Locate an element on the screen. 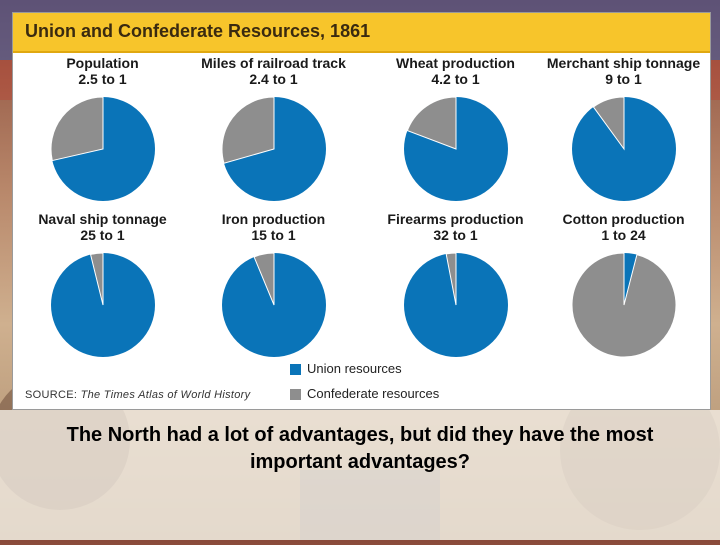  pie-label-merchant-ship-tonnage: Merchant ship tonnage 9 to 1 is located at coordinates (623, 71).